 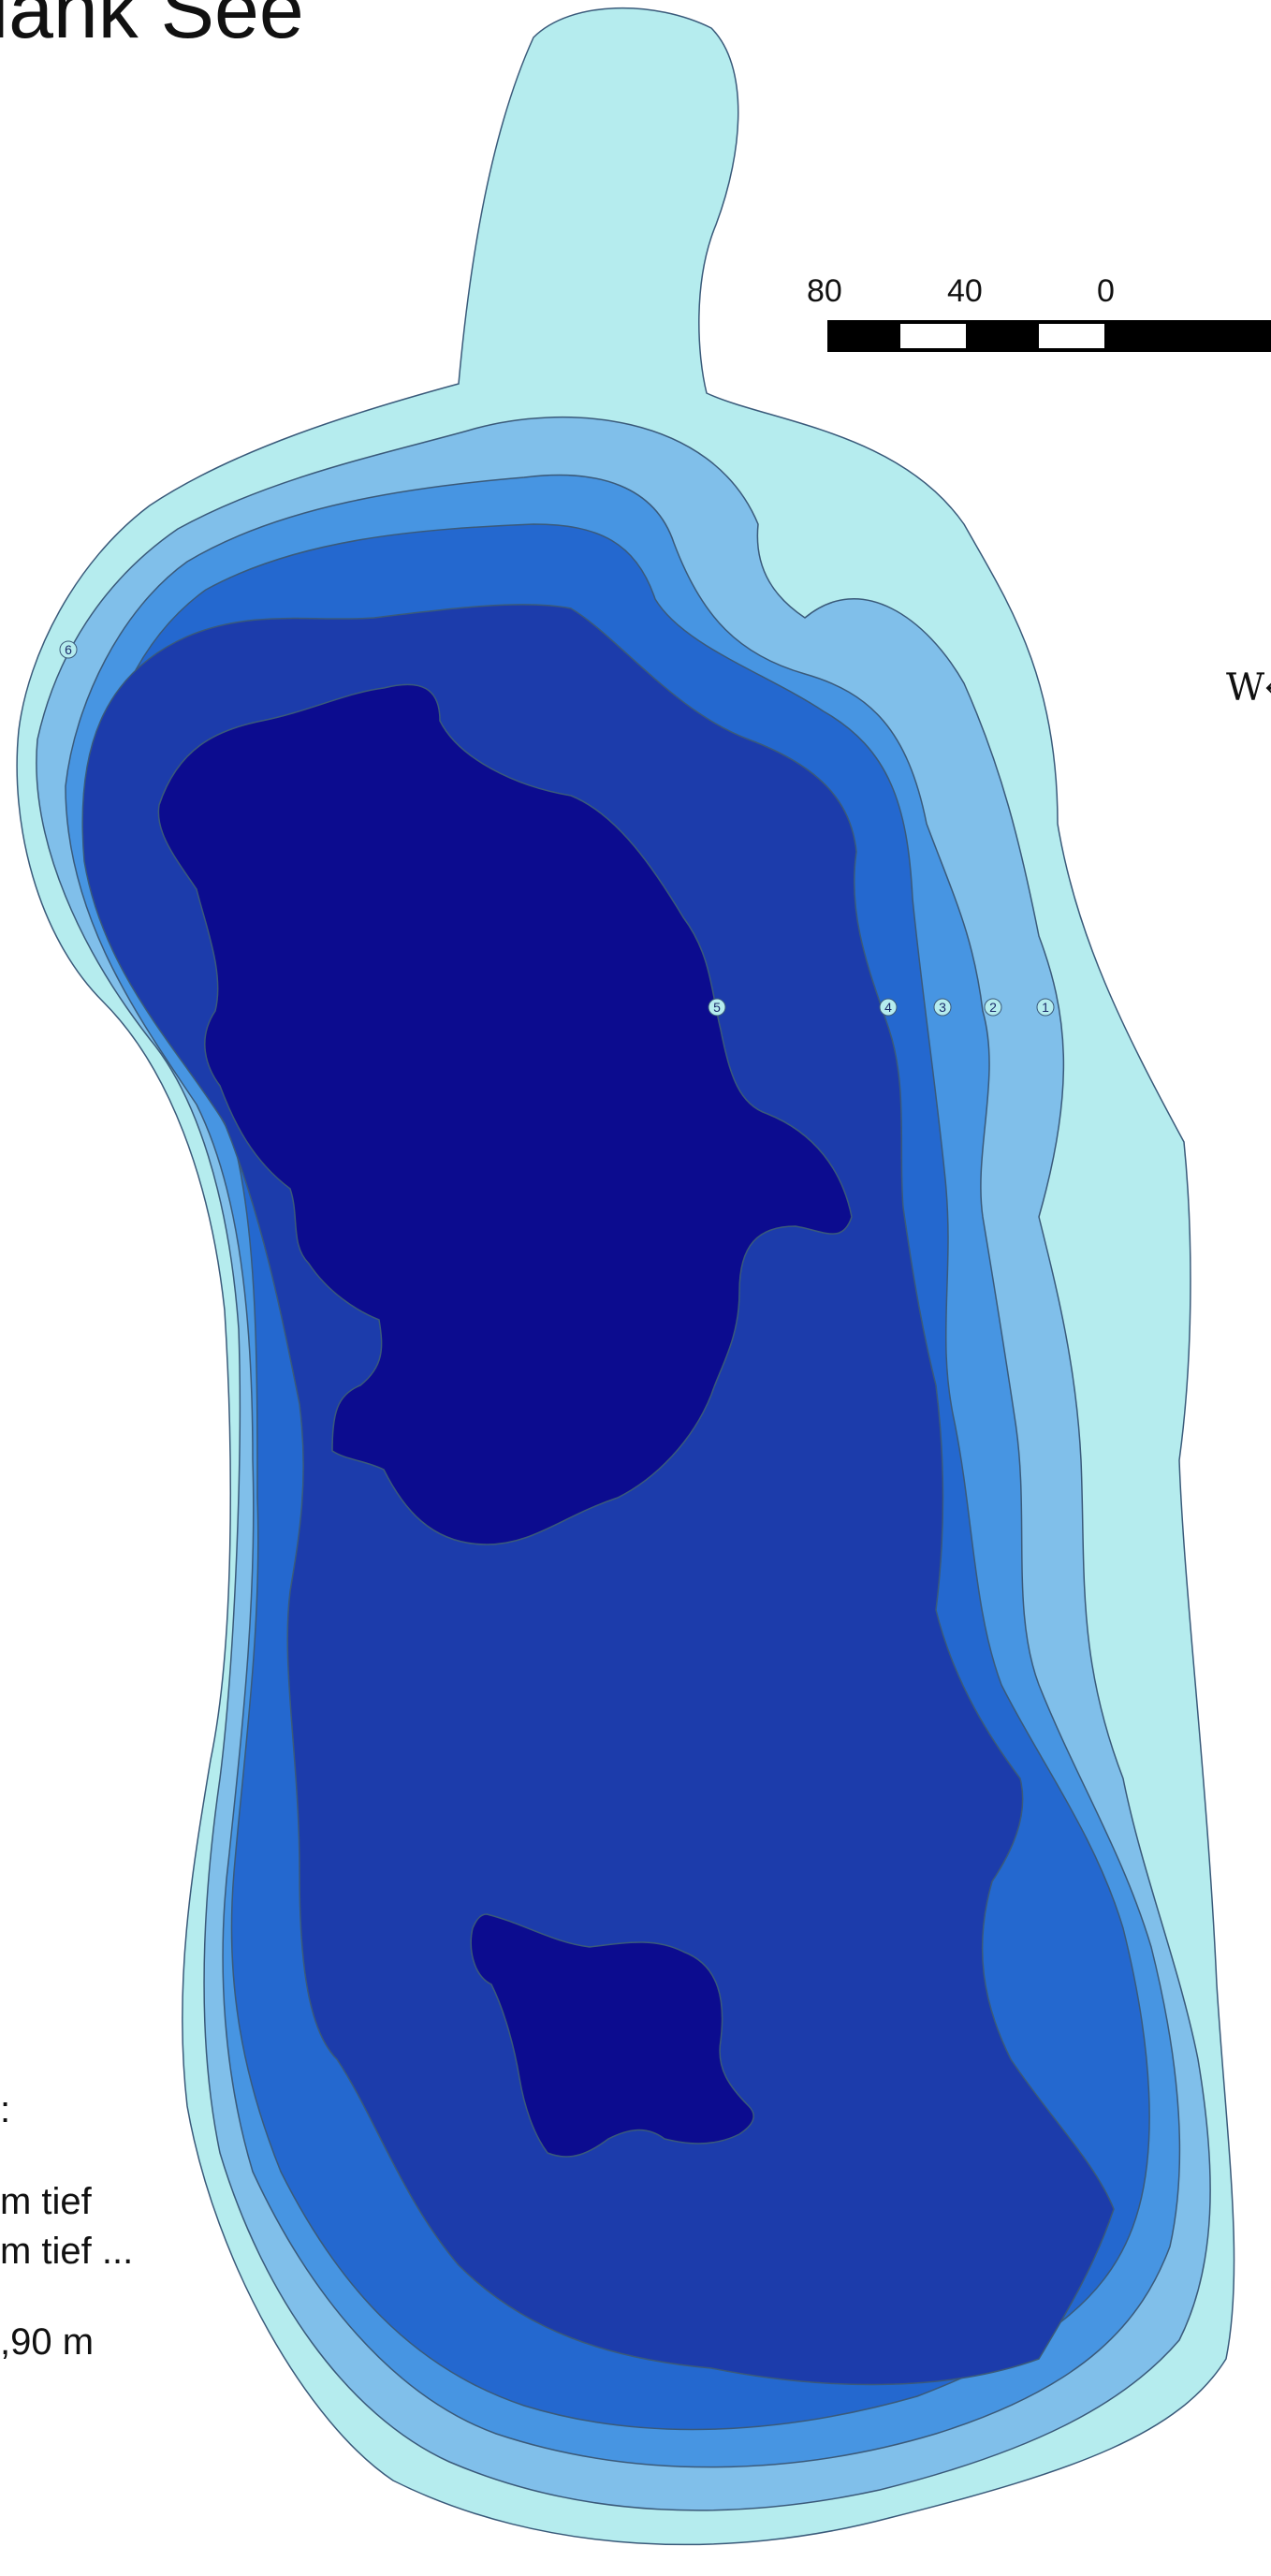 I want to click on compass-west-label: W←, so click(x=1248, y=688).